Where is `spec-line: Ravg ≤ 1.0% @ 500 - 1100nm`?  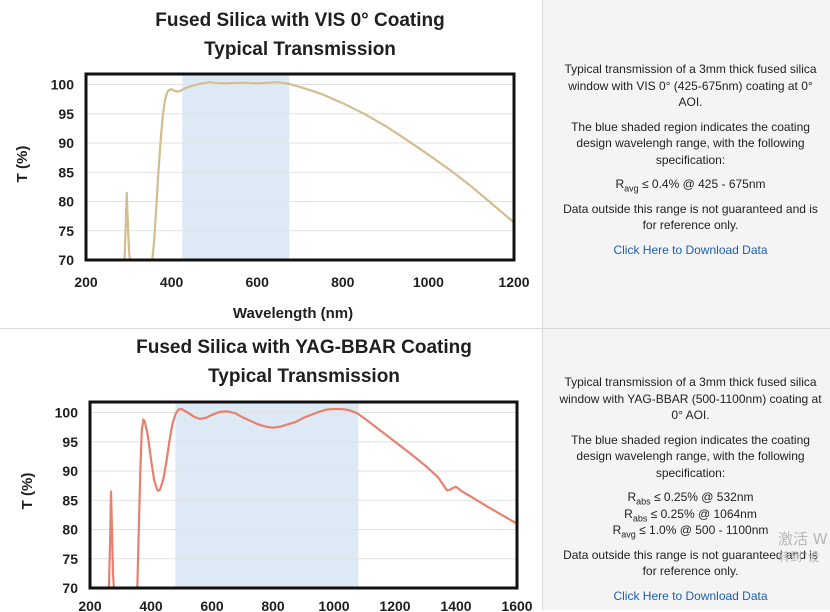 spec-line: Ravg ≤ 1.0% @ 500 - 1100nm is located at coordinates (690, 530).